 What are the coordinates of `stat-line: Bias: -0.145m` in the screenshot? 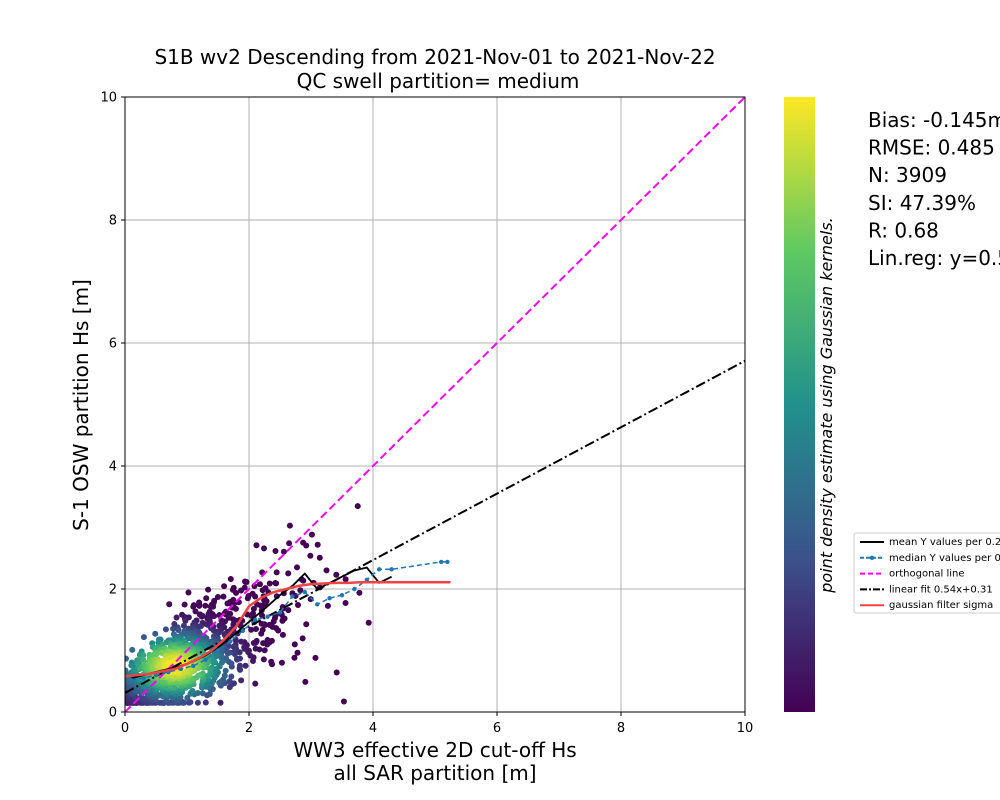 It's located at (934, 120).